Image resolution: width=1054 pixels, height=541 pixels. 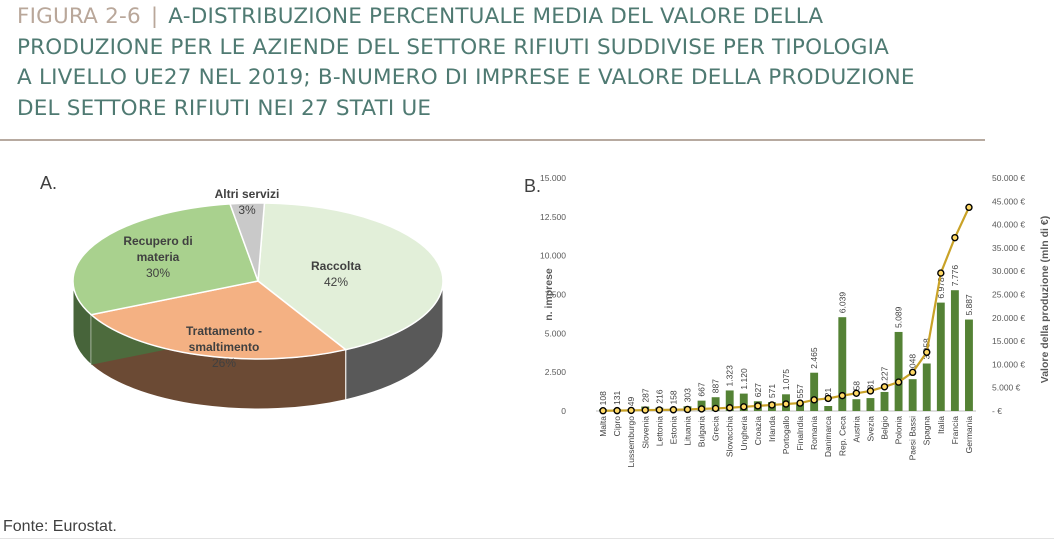 I want to click on y2-axis-title: Valore della produzione (mln di €), so click(x=1044, y=299).